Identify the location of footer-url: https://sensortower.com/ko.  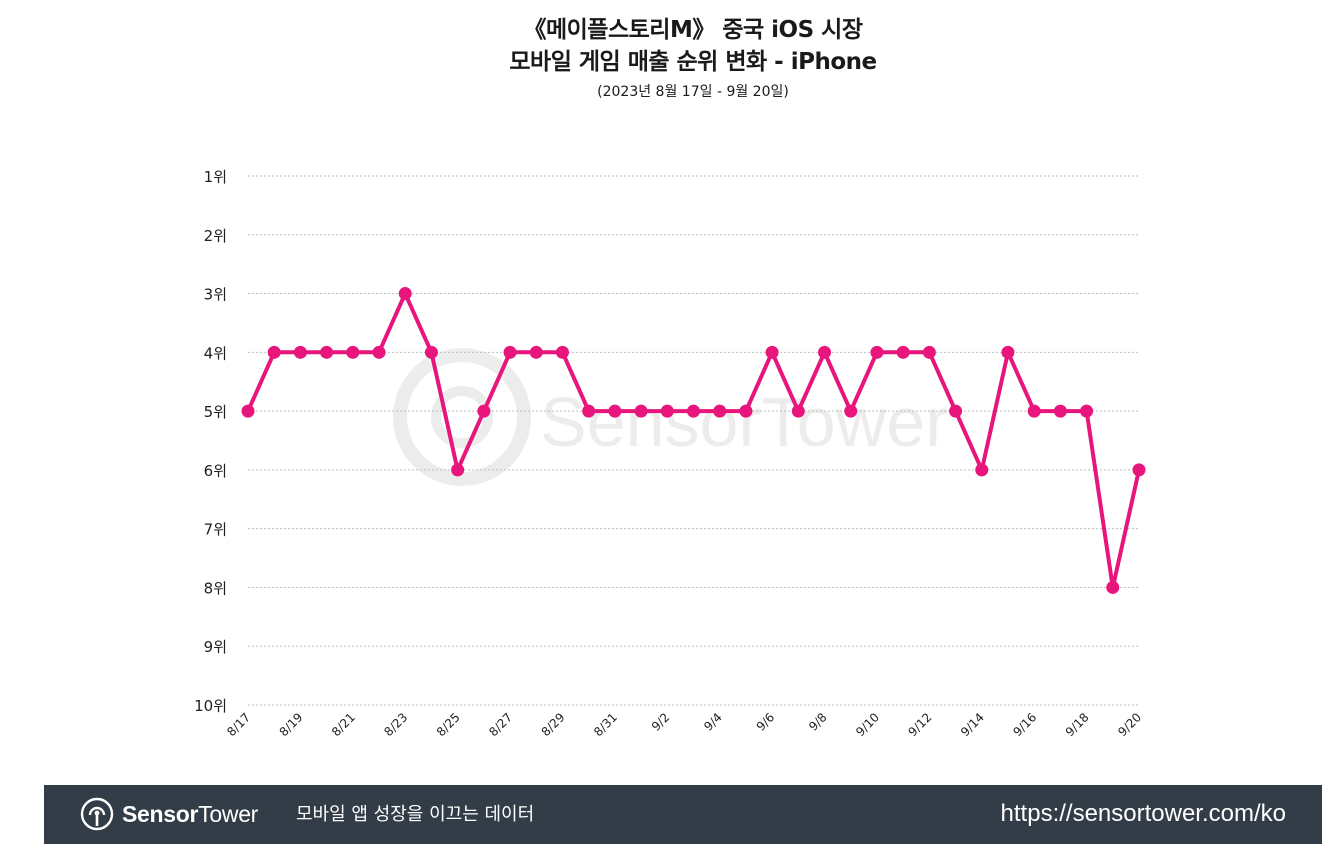
(1143, 813).